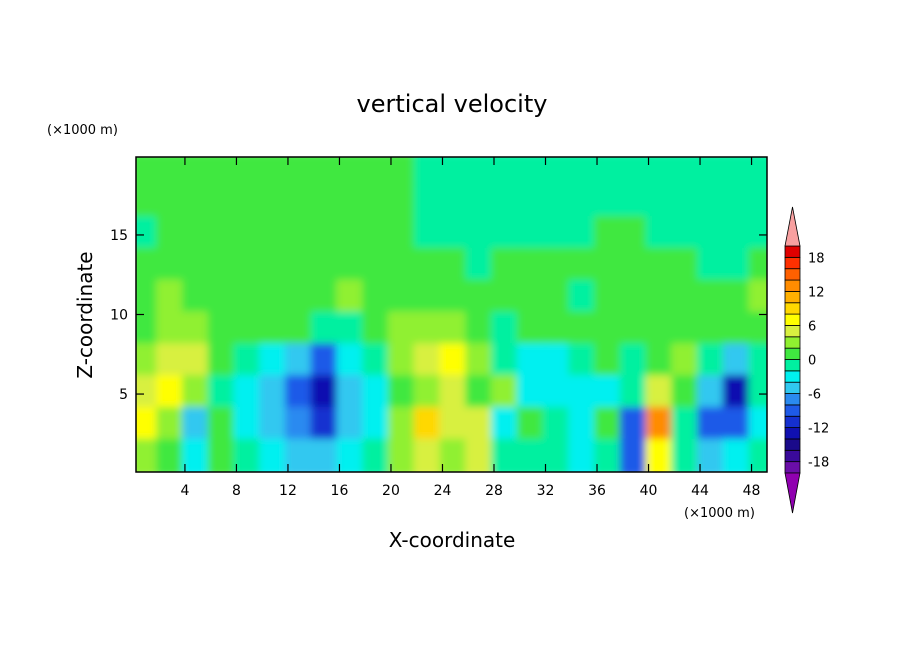 This screenshot has width=904, height=654. I want to click on x-tick-label: 40, so click(649, 491).